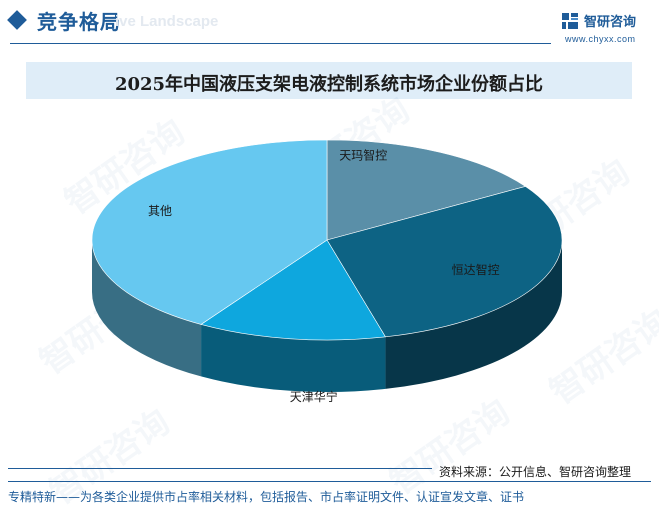  I want to click on slice-label: 天津华宁, so click(314, 396).